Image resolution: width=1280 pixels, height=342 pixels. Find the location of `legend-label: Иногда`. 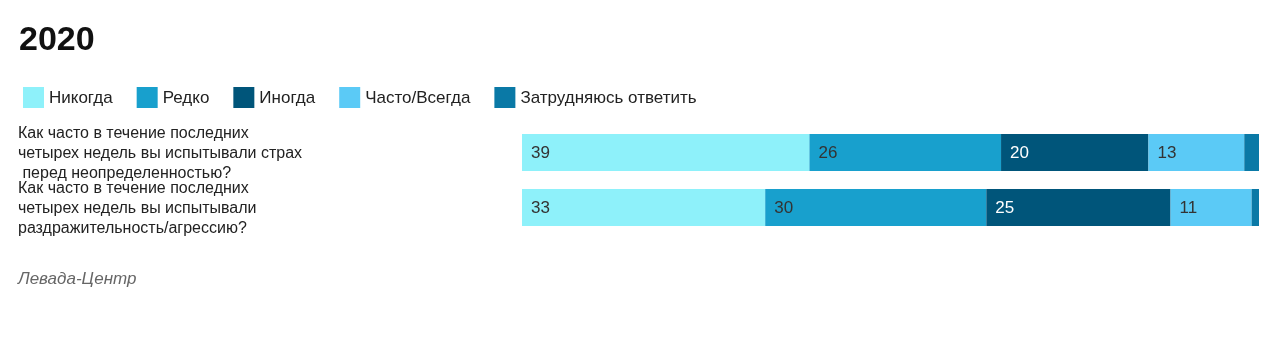

legend-label: Иногда is located at coordinates (287, 97).